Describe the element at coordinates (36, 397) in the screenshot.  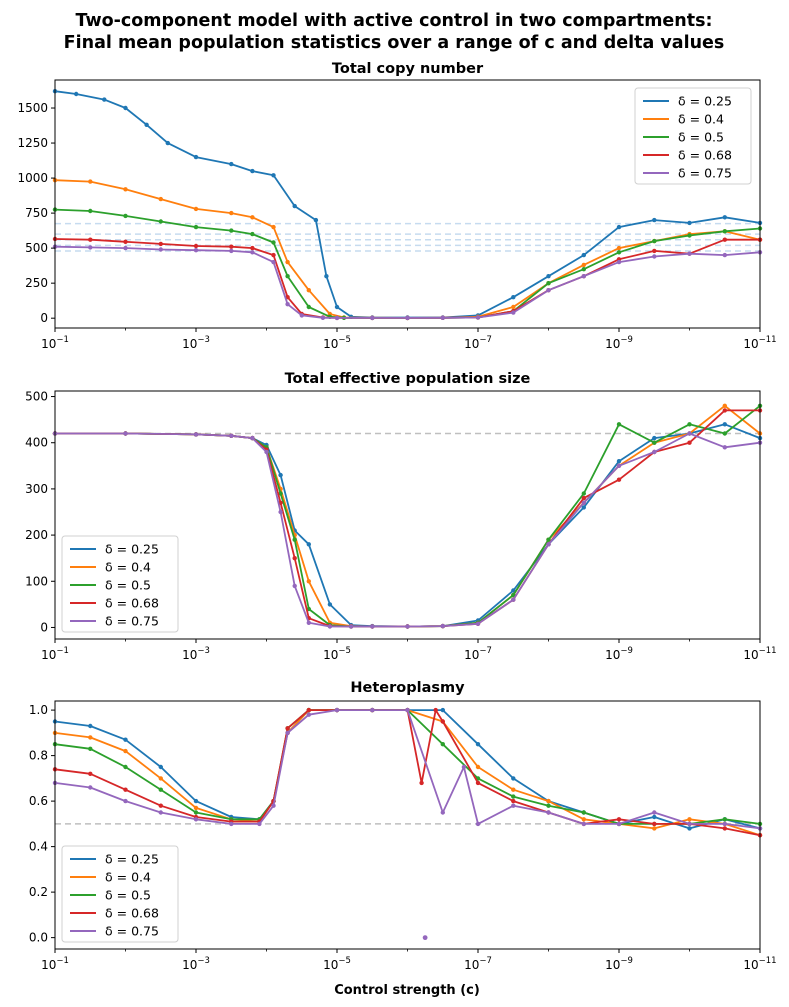
I see `y-tick-label: 500` at that location.